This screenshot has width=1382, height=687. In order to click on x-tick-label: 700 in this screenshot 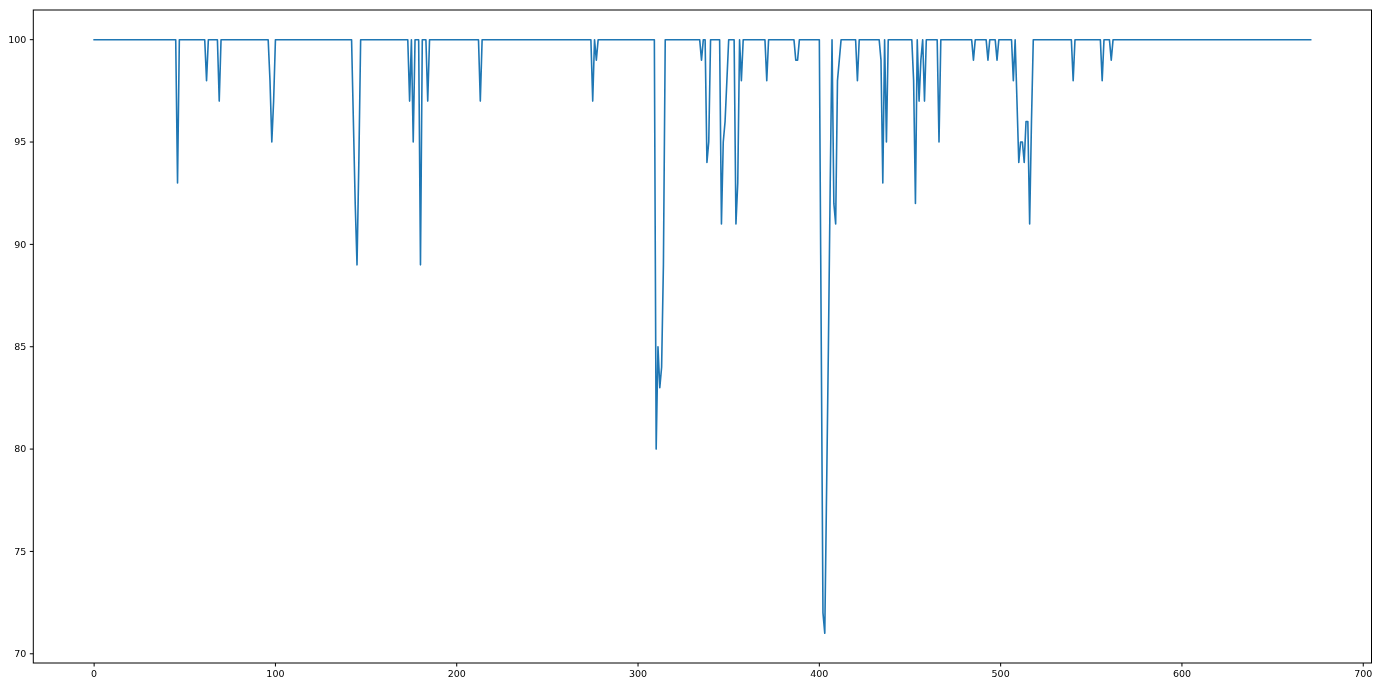, I will do `click(1363, 673)`.